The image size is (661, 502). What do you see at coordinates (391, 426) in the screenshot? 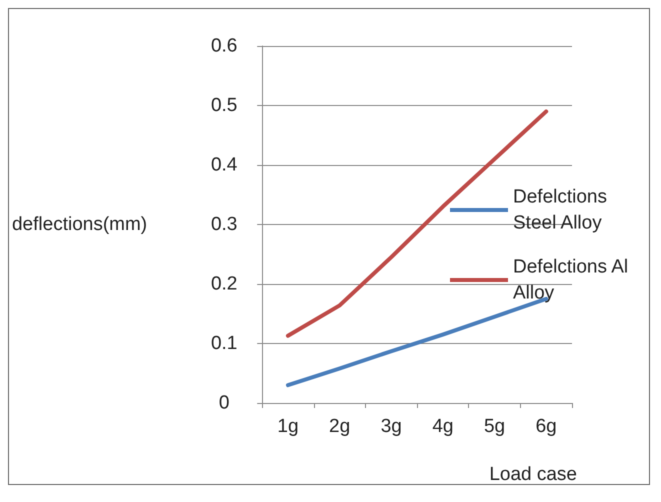
I see `x-tick-label: 3g` at bounding box center [391, 426].